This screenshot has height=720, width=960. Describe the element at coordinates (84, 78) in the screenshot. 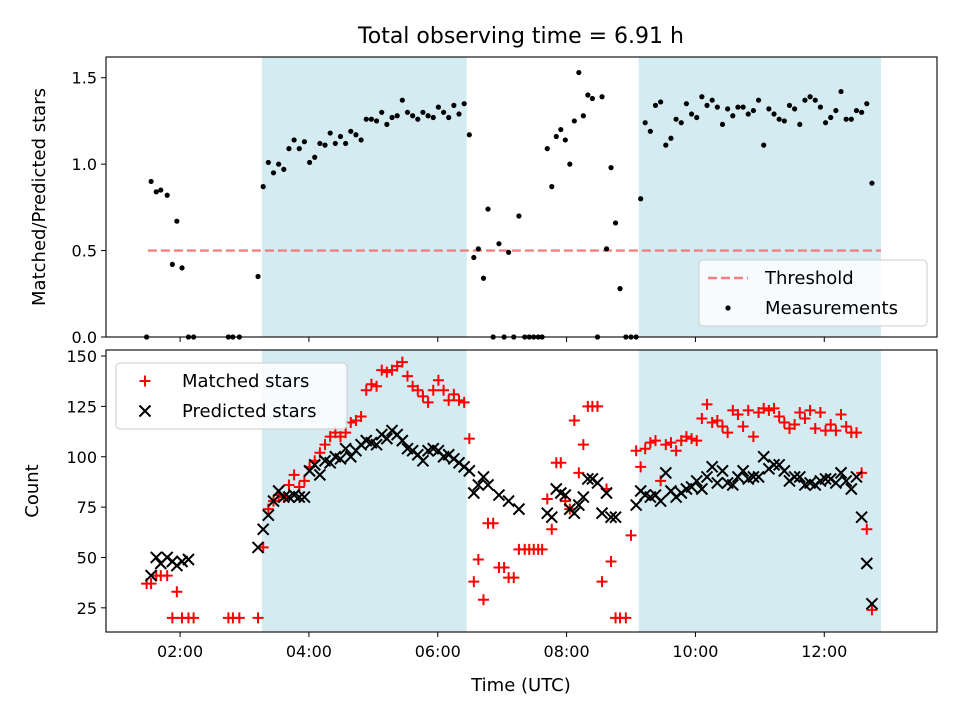

I see `y-tick-label: 1.5` at that location.